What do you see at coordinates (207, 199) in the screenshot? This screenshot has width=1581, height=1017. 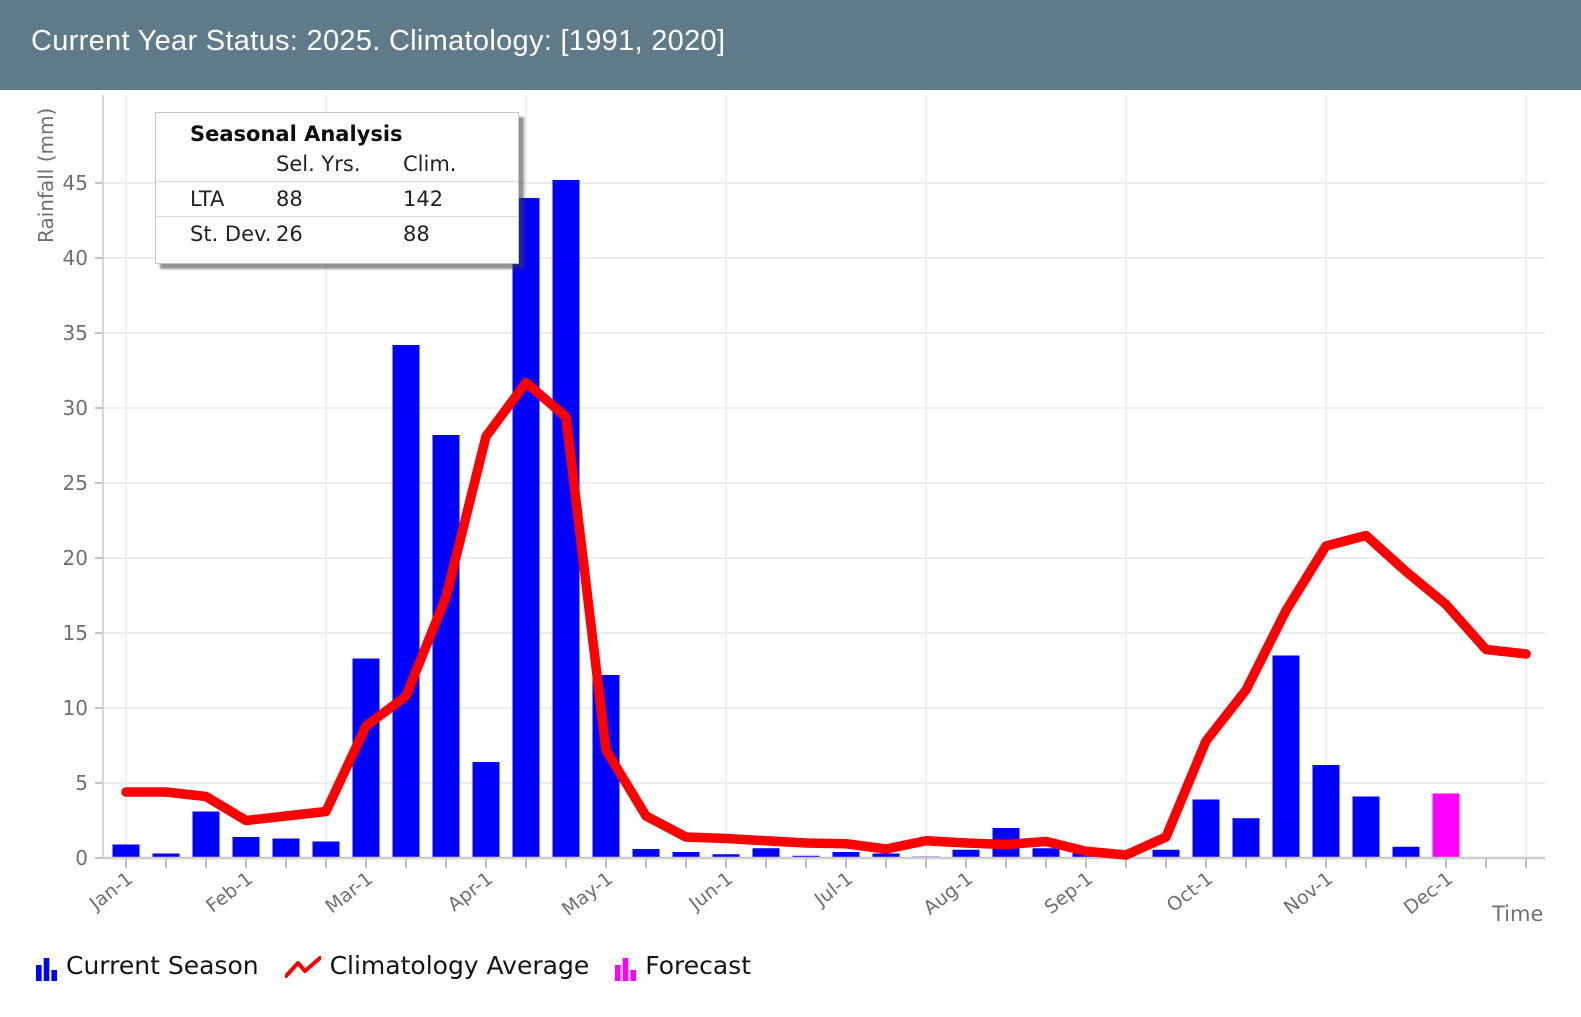 I see `row-label-lta: LTA` at bounding box center [207, 199].